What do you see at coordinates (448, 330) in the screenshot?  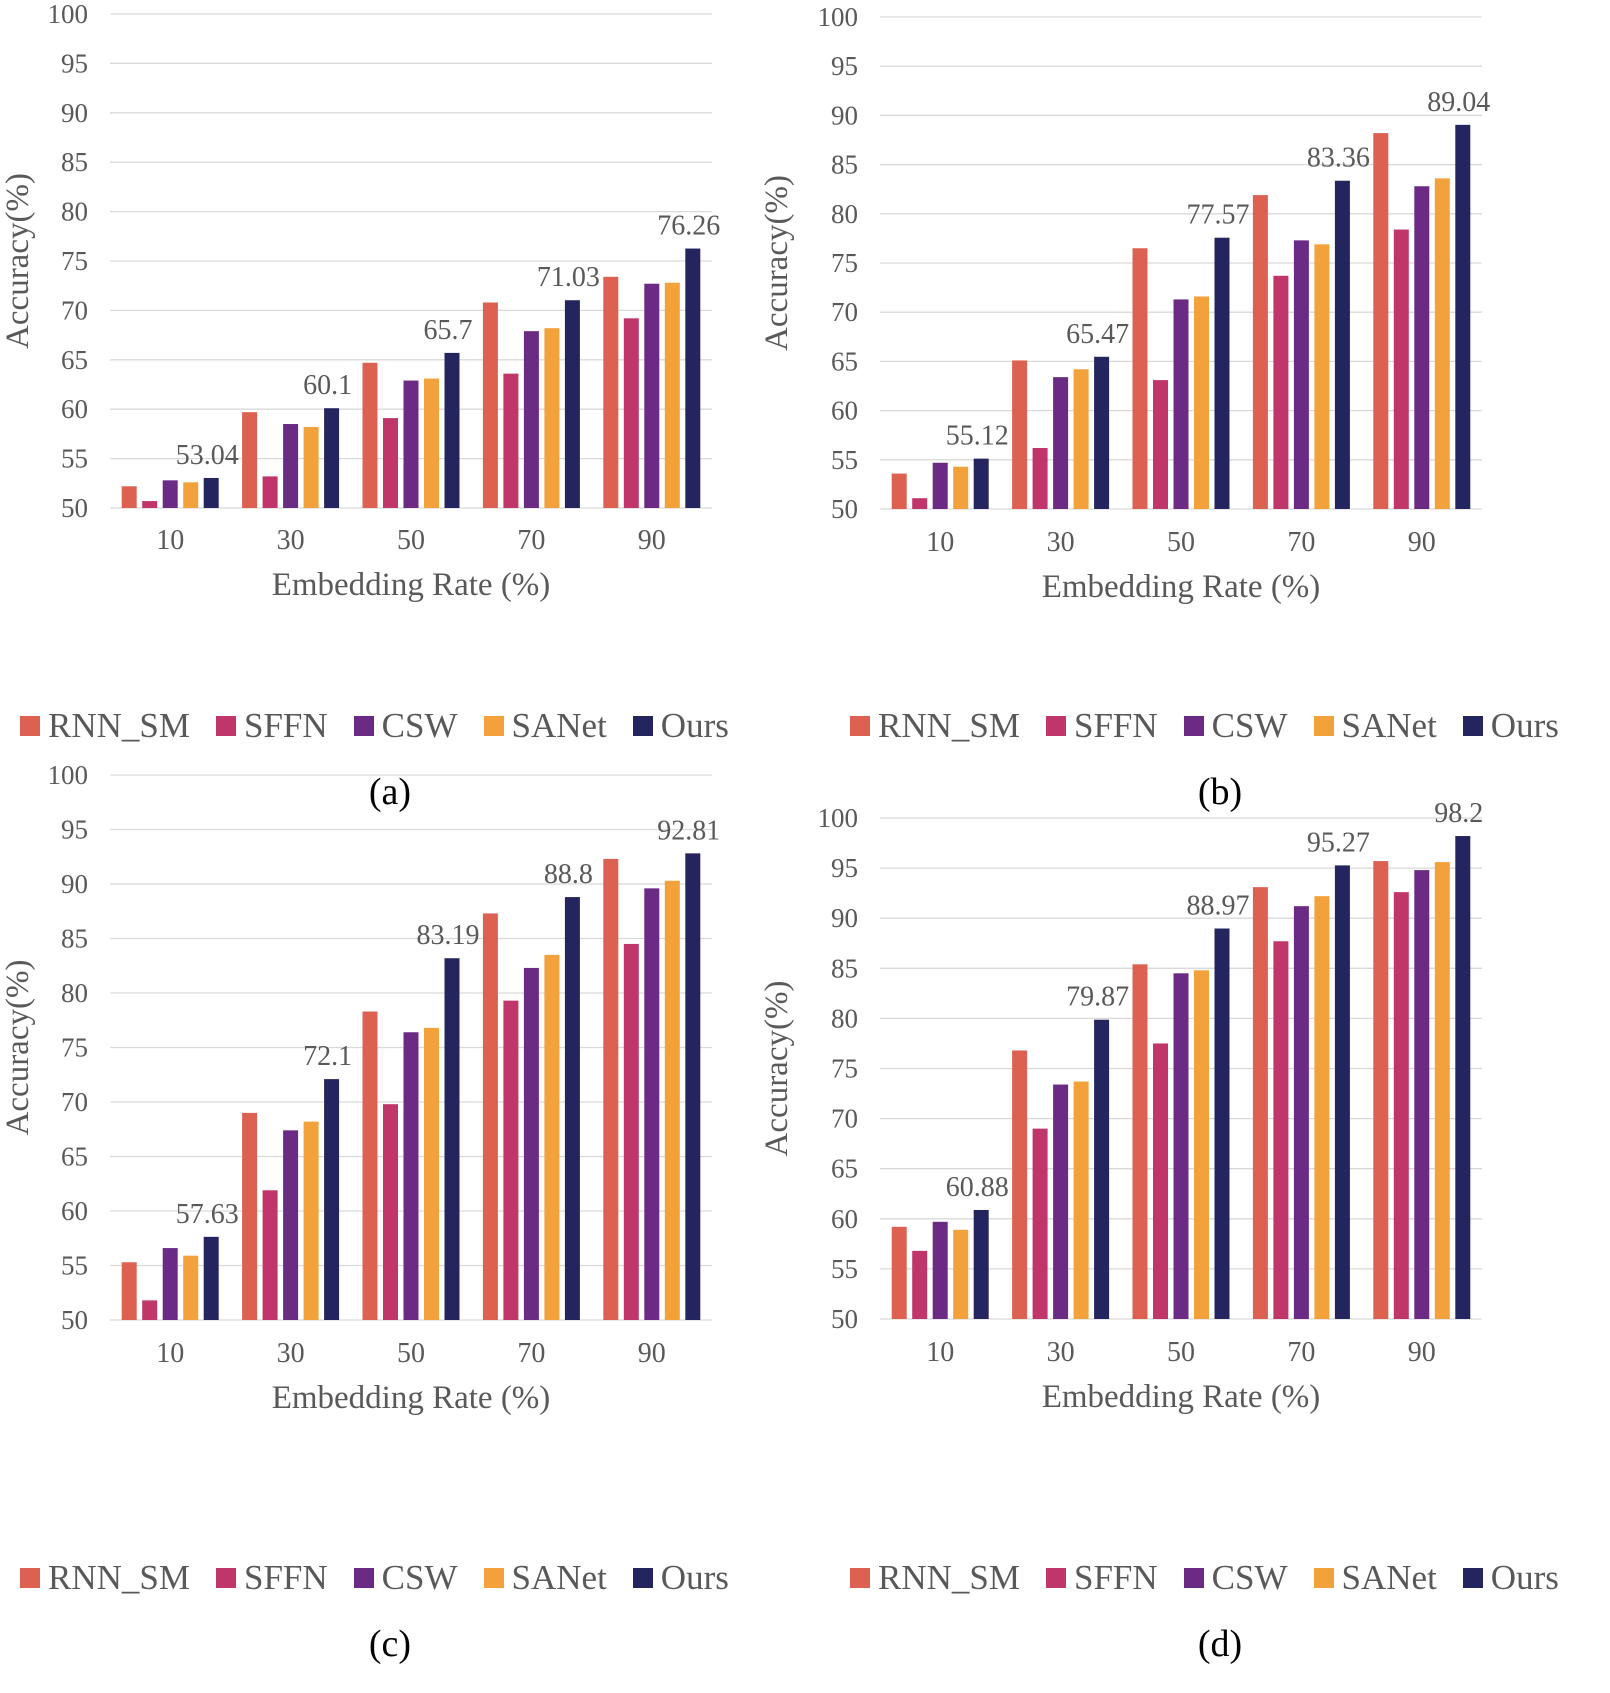 I see `data-label-50: 65.7` at bounding box center [448, 330].